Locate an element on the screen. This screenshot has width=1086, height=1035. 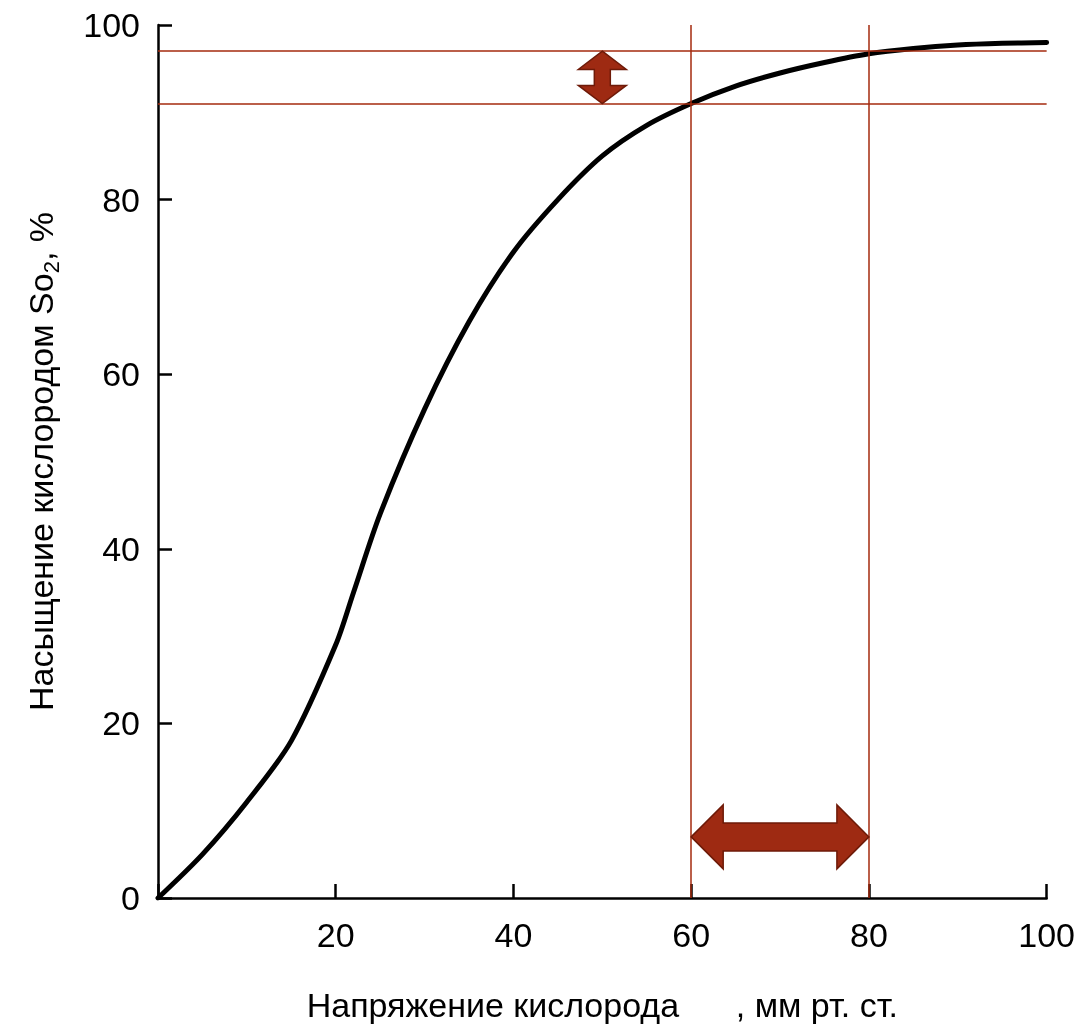
x-tick-label: 60 is located at coordinates (691, 935).